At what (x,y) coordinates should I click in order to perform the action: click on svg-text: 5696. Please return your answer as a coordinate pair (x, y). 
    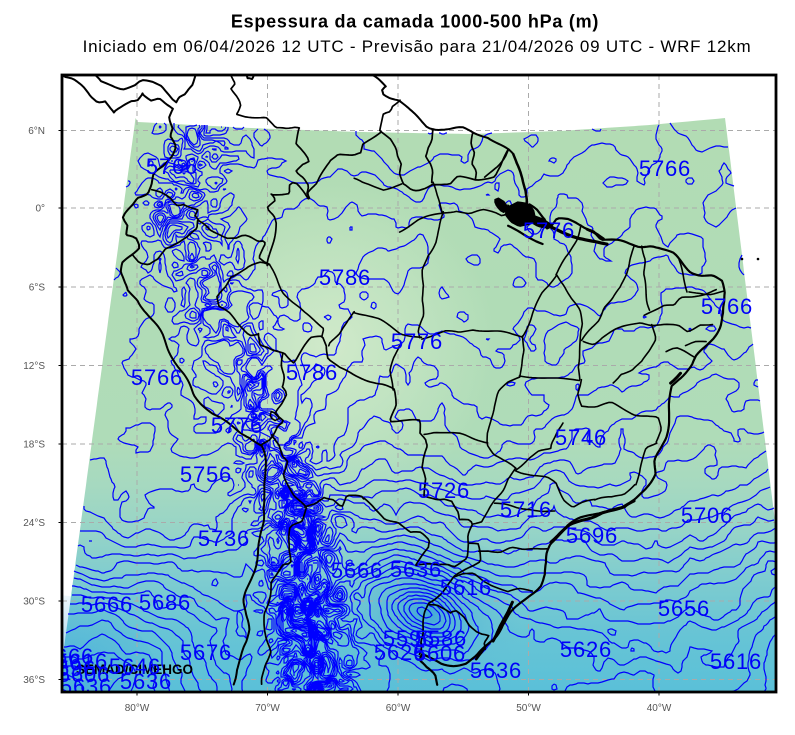
    Looking at the image, I should click on (592, 535).